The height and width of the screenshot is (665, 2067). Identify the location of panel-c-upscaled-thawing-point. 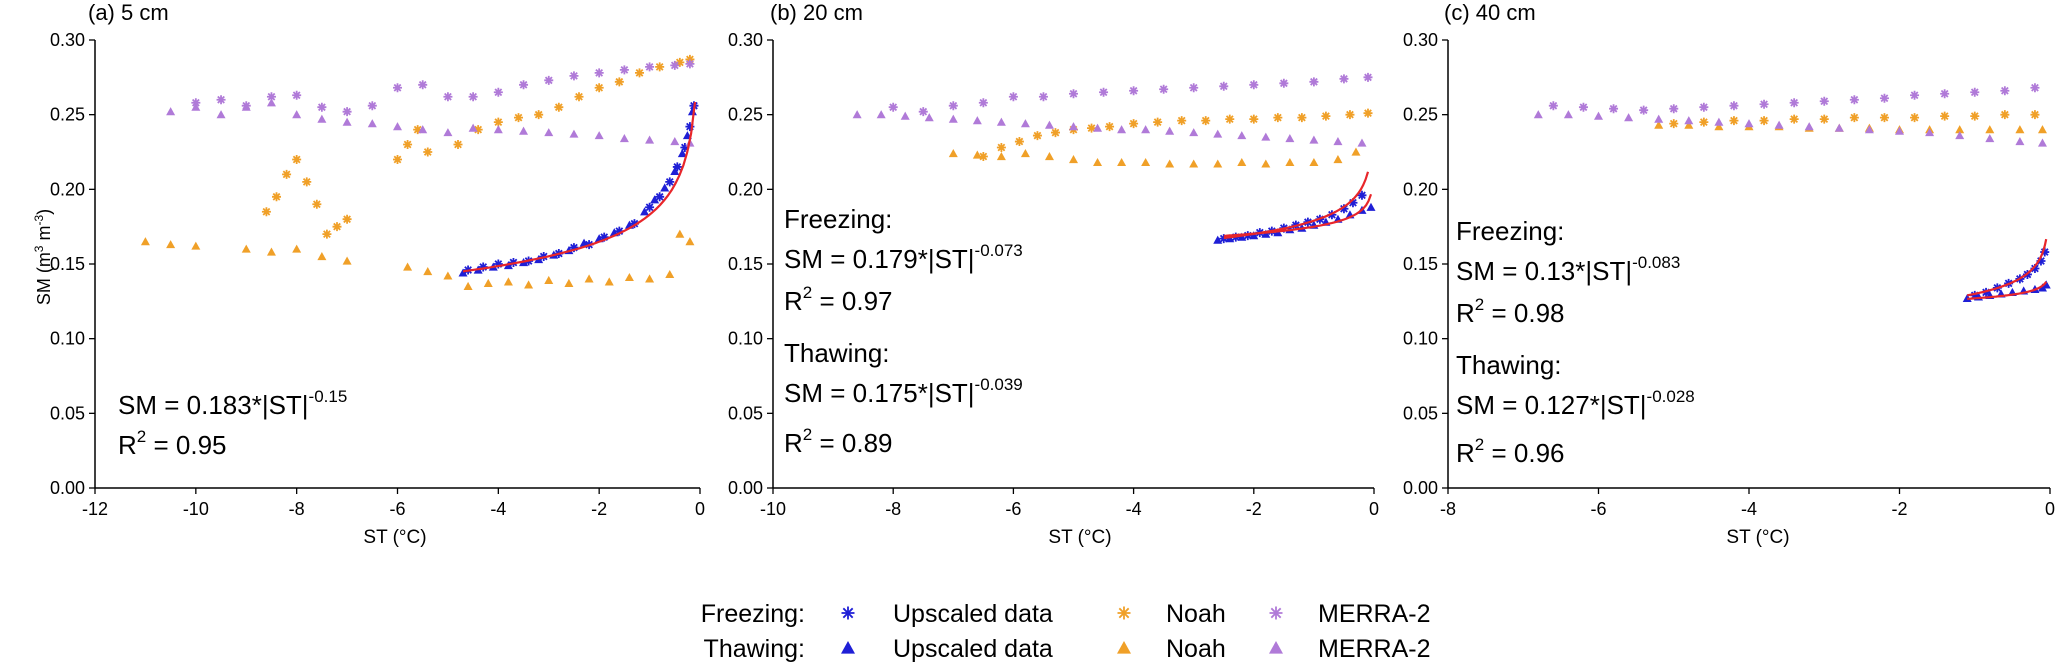
(2046, 284).